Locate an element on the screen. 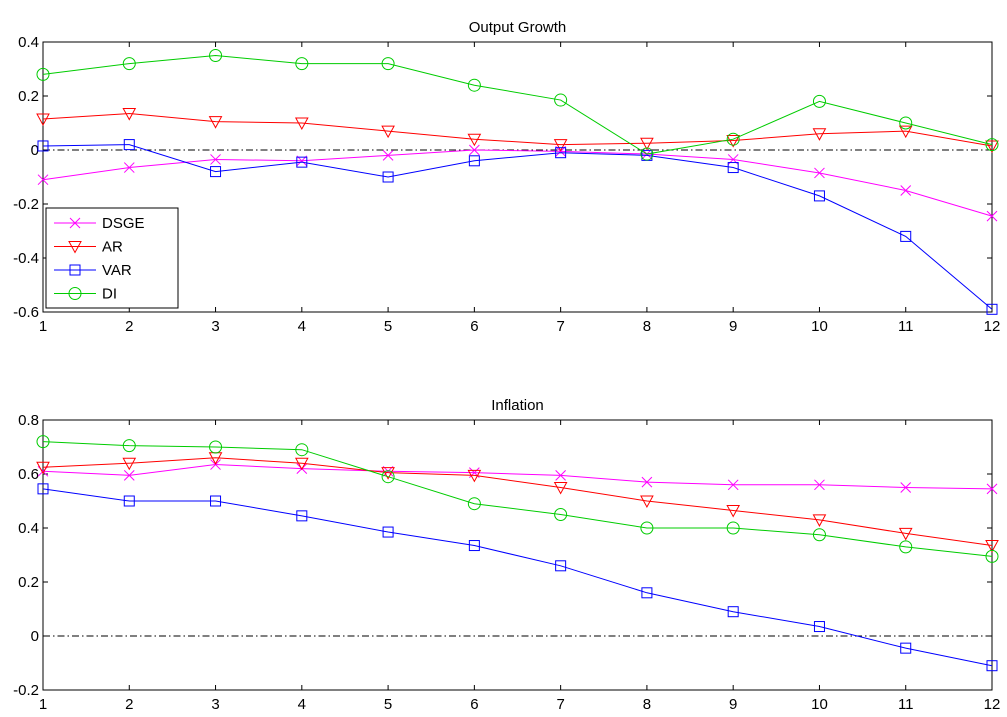 The height and width of the screenshot is (717, 1007). series-line-dsge is located at coordinates (517, 183).